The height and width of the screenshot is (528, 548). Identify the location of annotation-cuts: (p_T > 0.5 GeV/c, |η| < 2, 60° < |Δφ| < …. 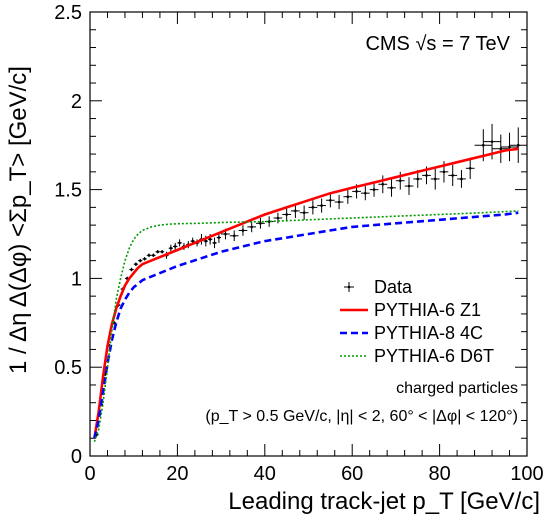
(361, 416).